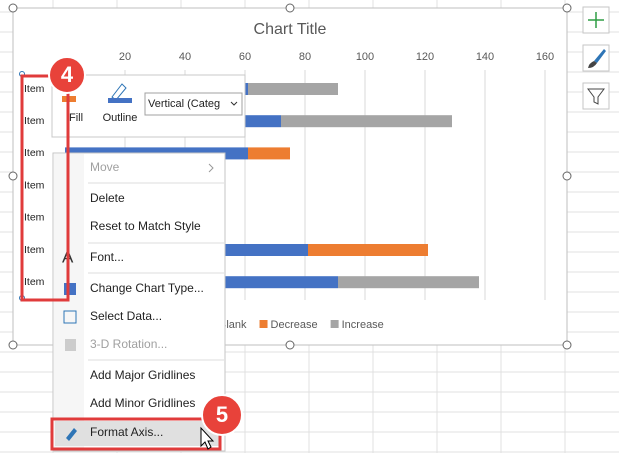 The height and width of the screenshot is (453, 619). I want to click on callout-number: 5, so click(222, 414).